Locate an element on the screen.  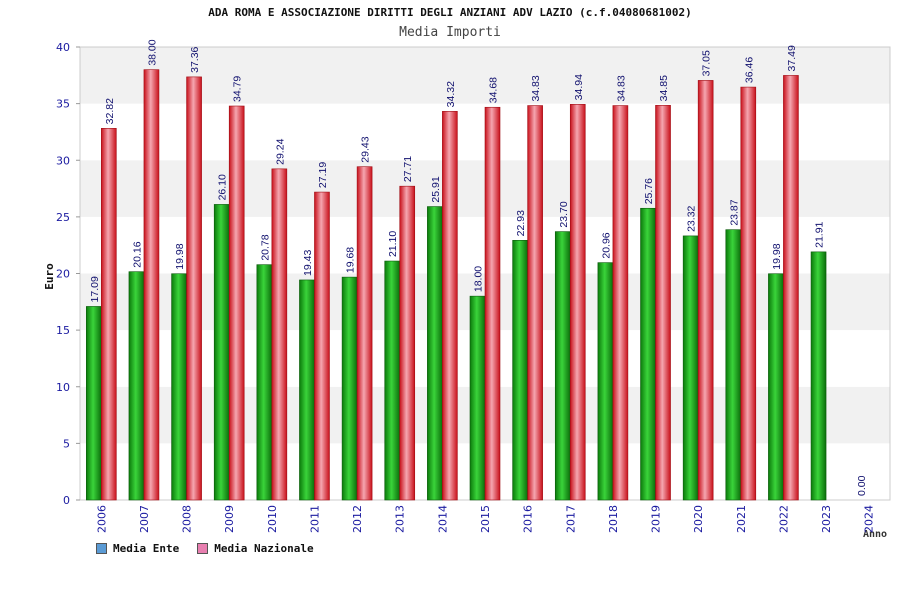
legend-item-media-ente: Media Ente is located at coordinates (137, 548).